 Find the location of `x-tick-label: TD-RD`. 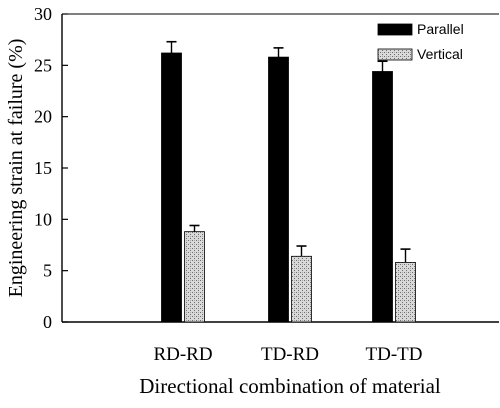

x-tick-label: TD-RD is located at coordinates (290, 354).